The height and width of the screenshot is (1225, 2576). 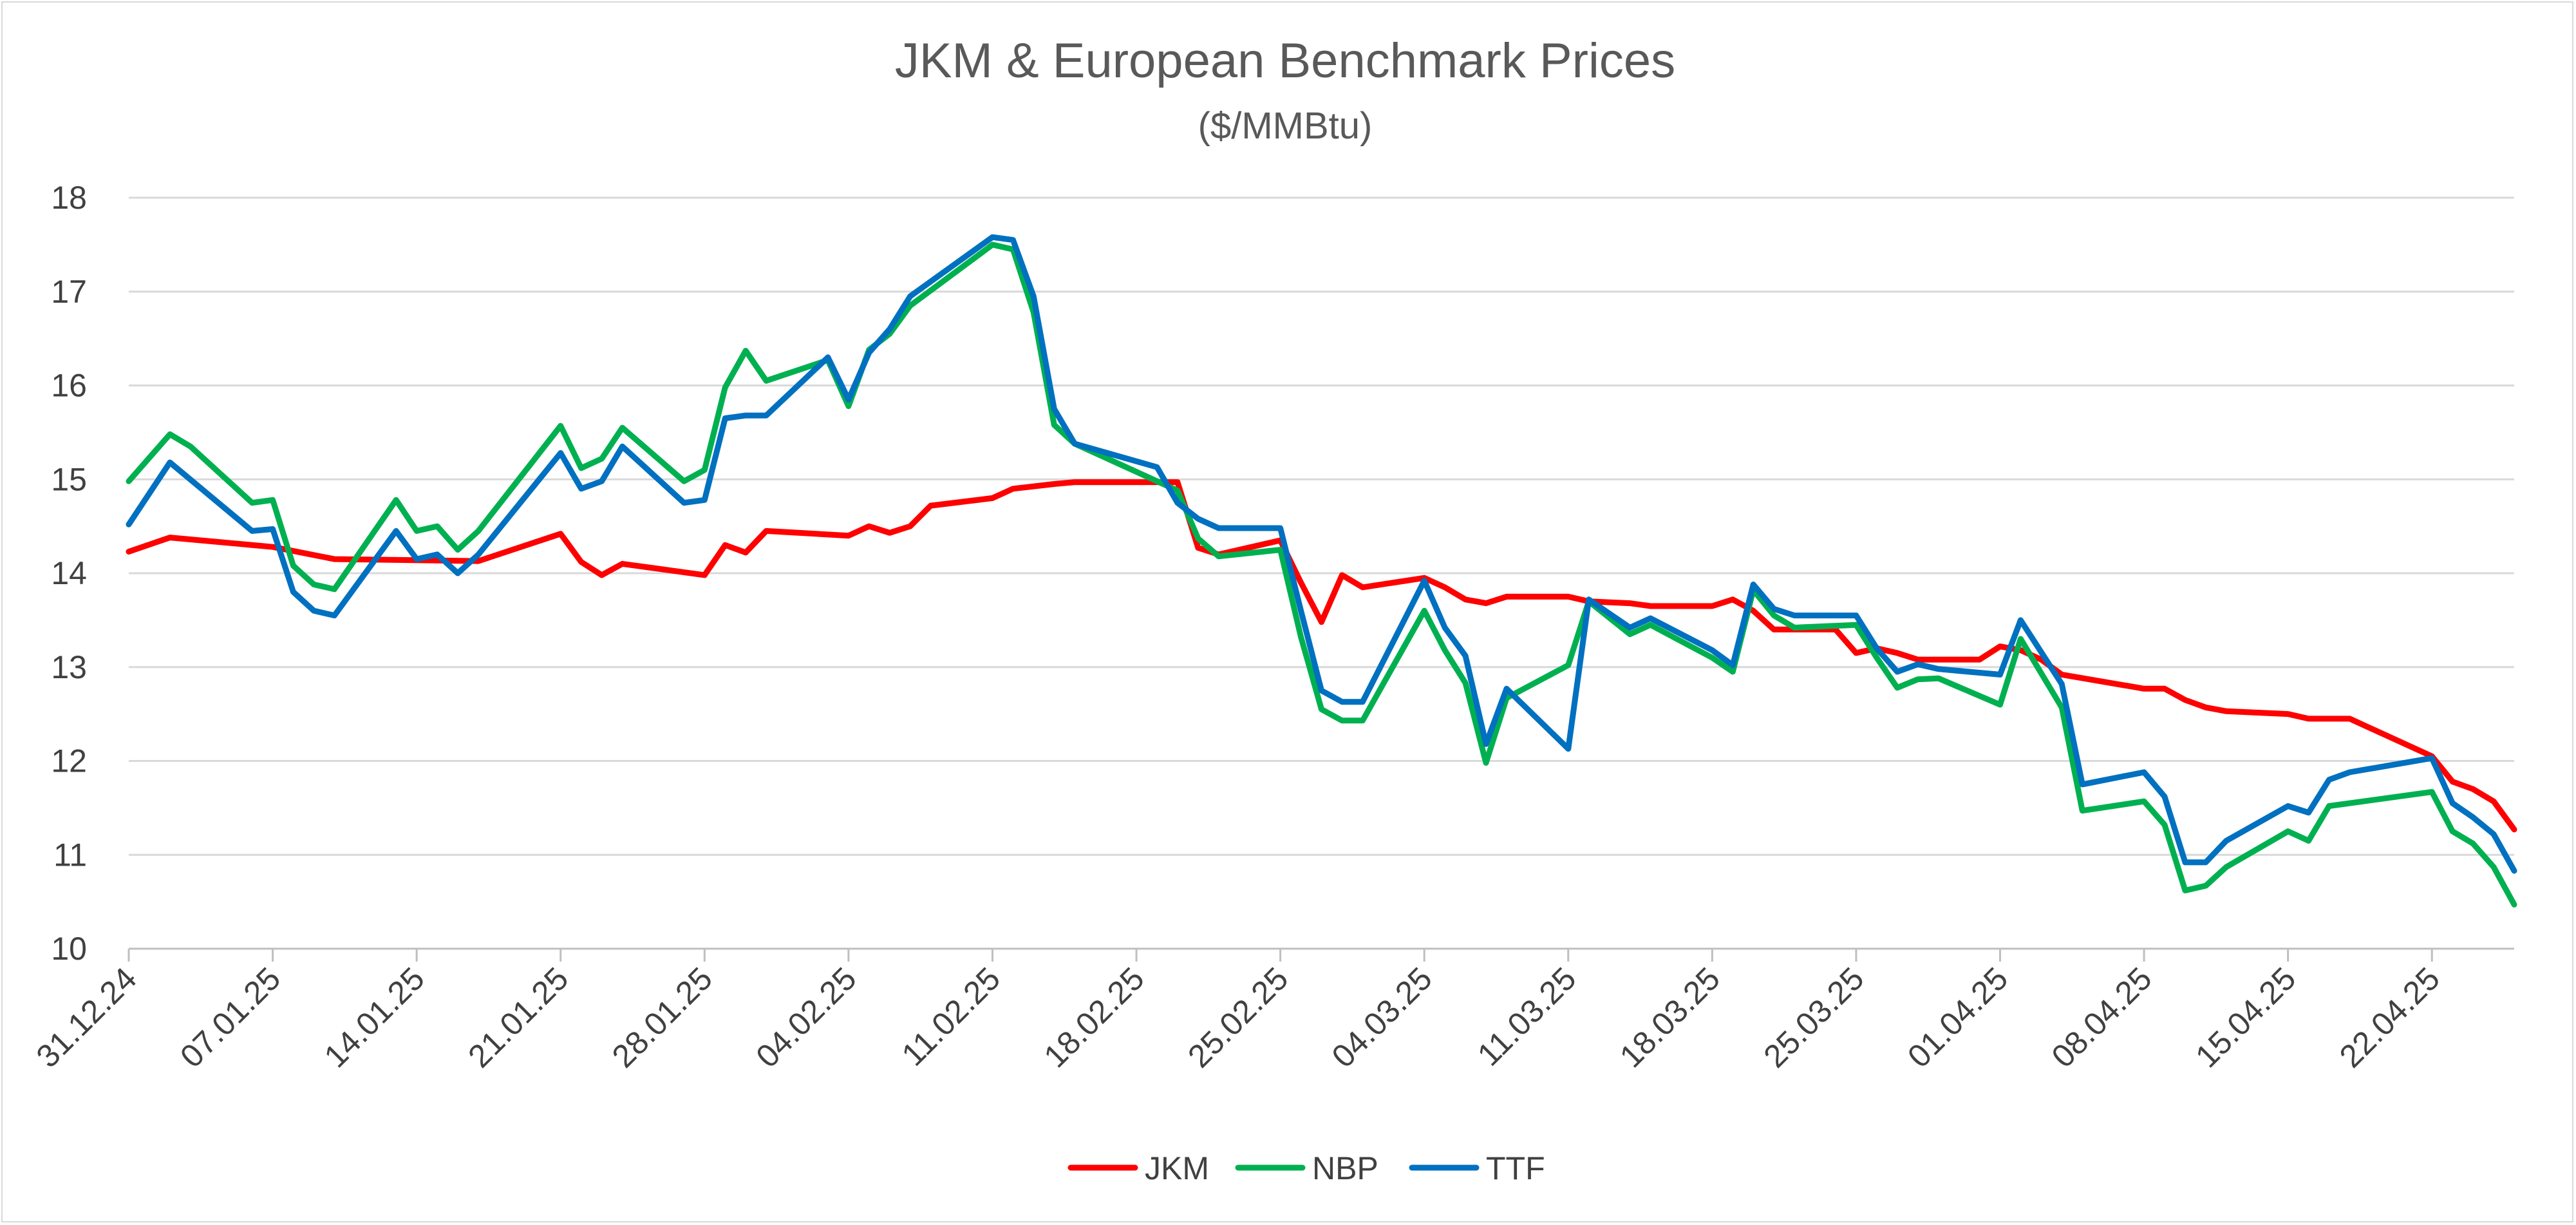 What do you see at coordinates (2245, 1017) in the screenshot?
I see `x-tick-label: 15.04.25` at bounding box center [2245, 1017].